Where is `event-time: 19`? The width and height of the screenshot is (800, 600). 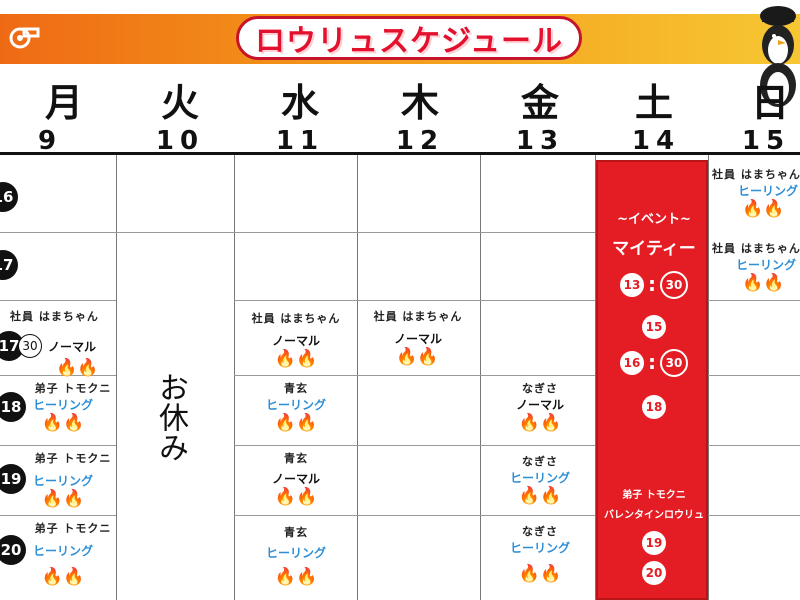
event-time: 19 is located at coordinates (654, 541).